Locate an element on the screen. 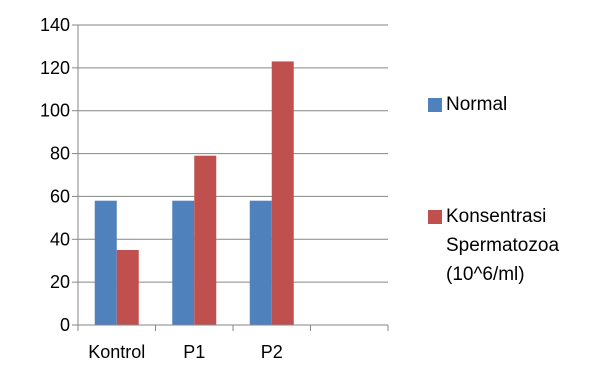 This screenshot has height=370, width=594. bar-konsentrasi-kontrol is located at coordinates (127, 287).